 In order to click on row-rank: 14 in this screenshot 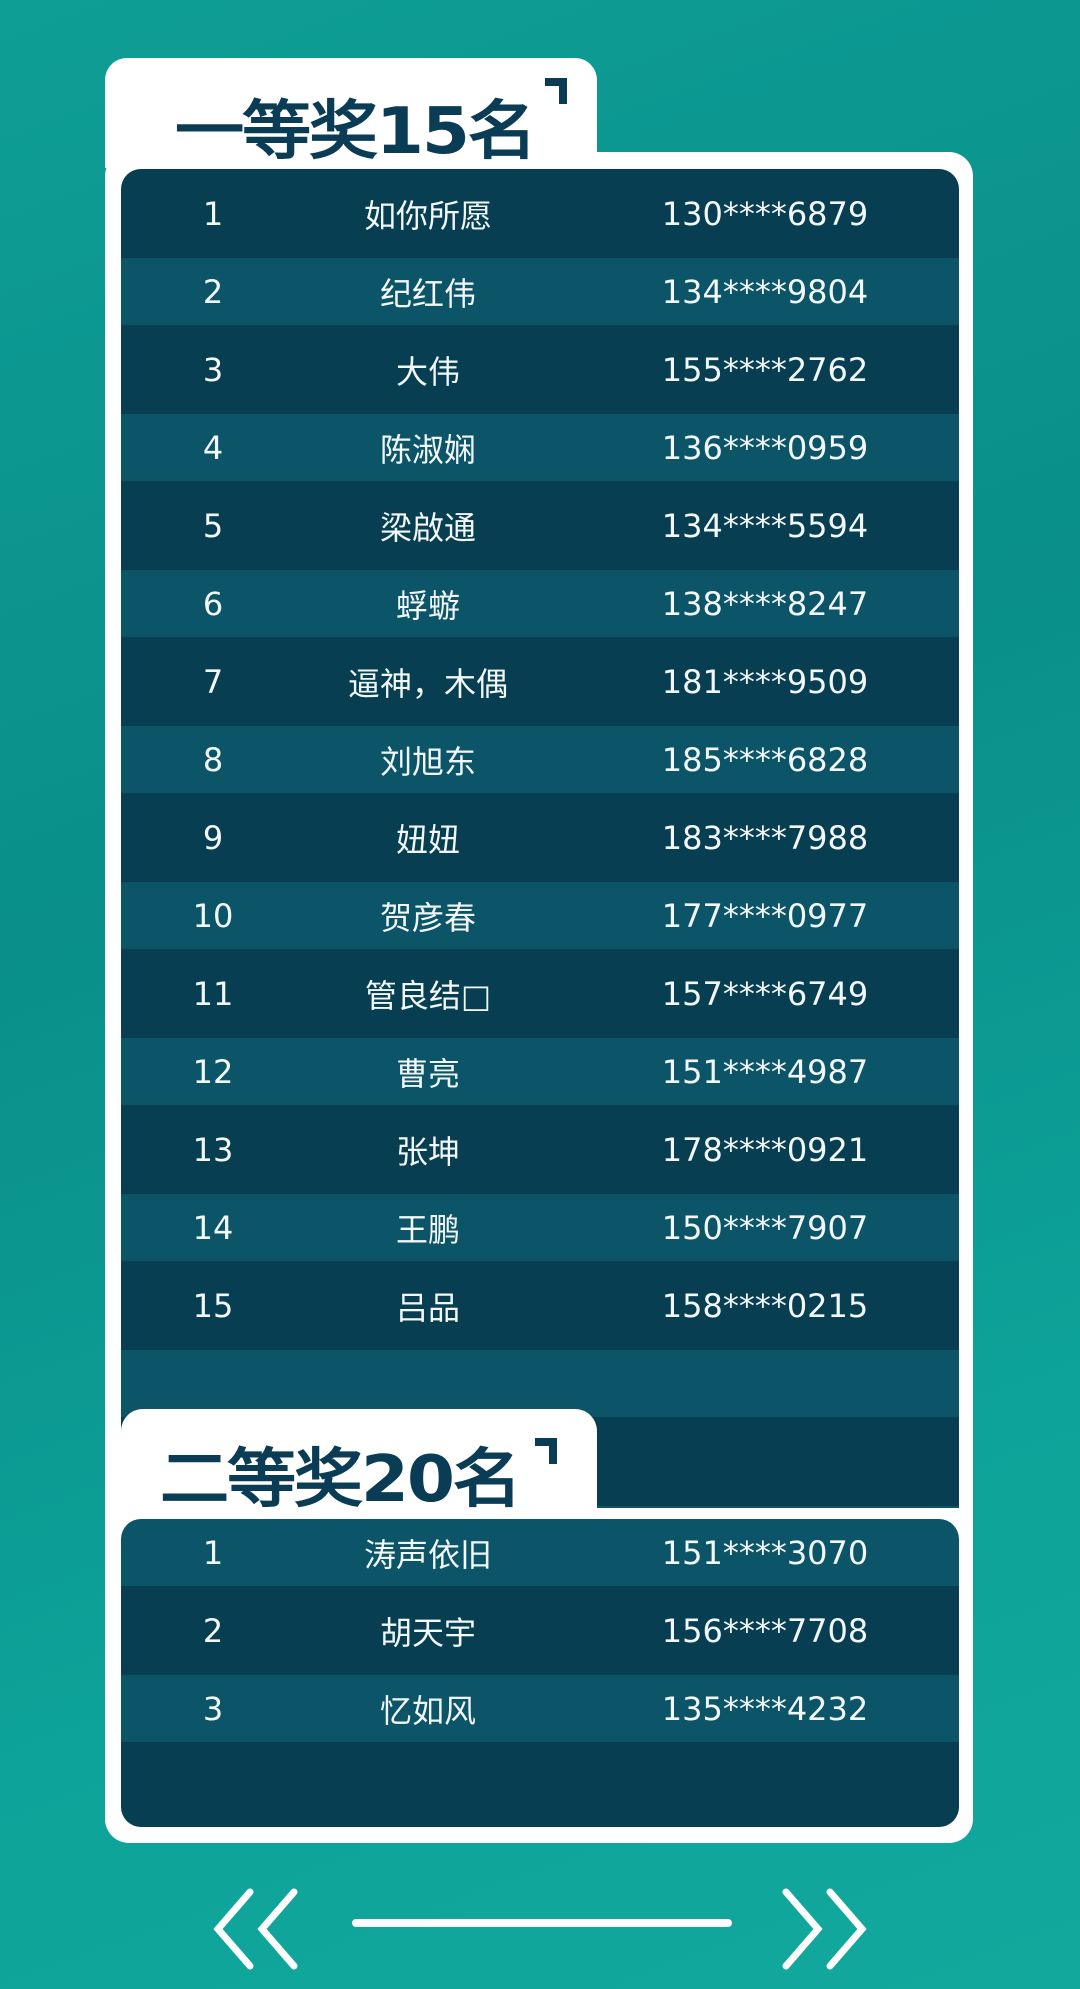, I will do `click(213, 1227)`.